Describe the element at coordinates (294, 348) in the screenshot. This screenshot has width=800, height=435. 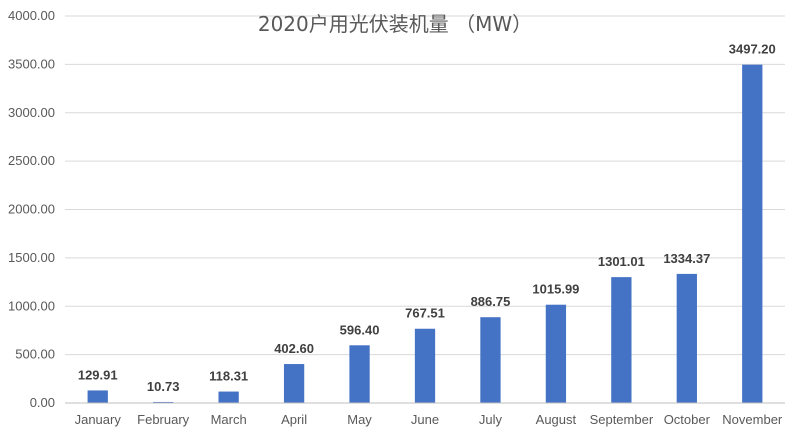
I see `data-label-april: 402.60` at that location.